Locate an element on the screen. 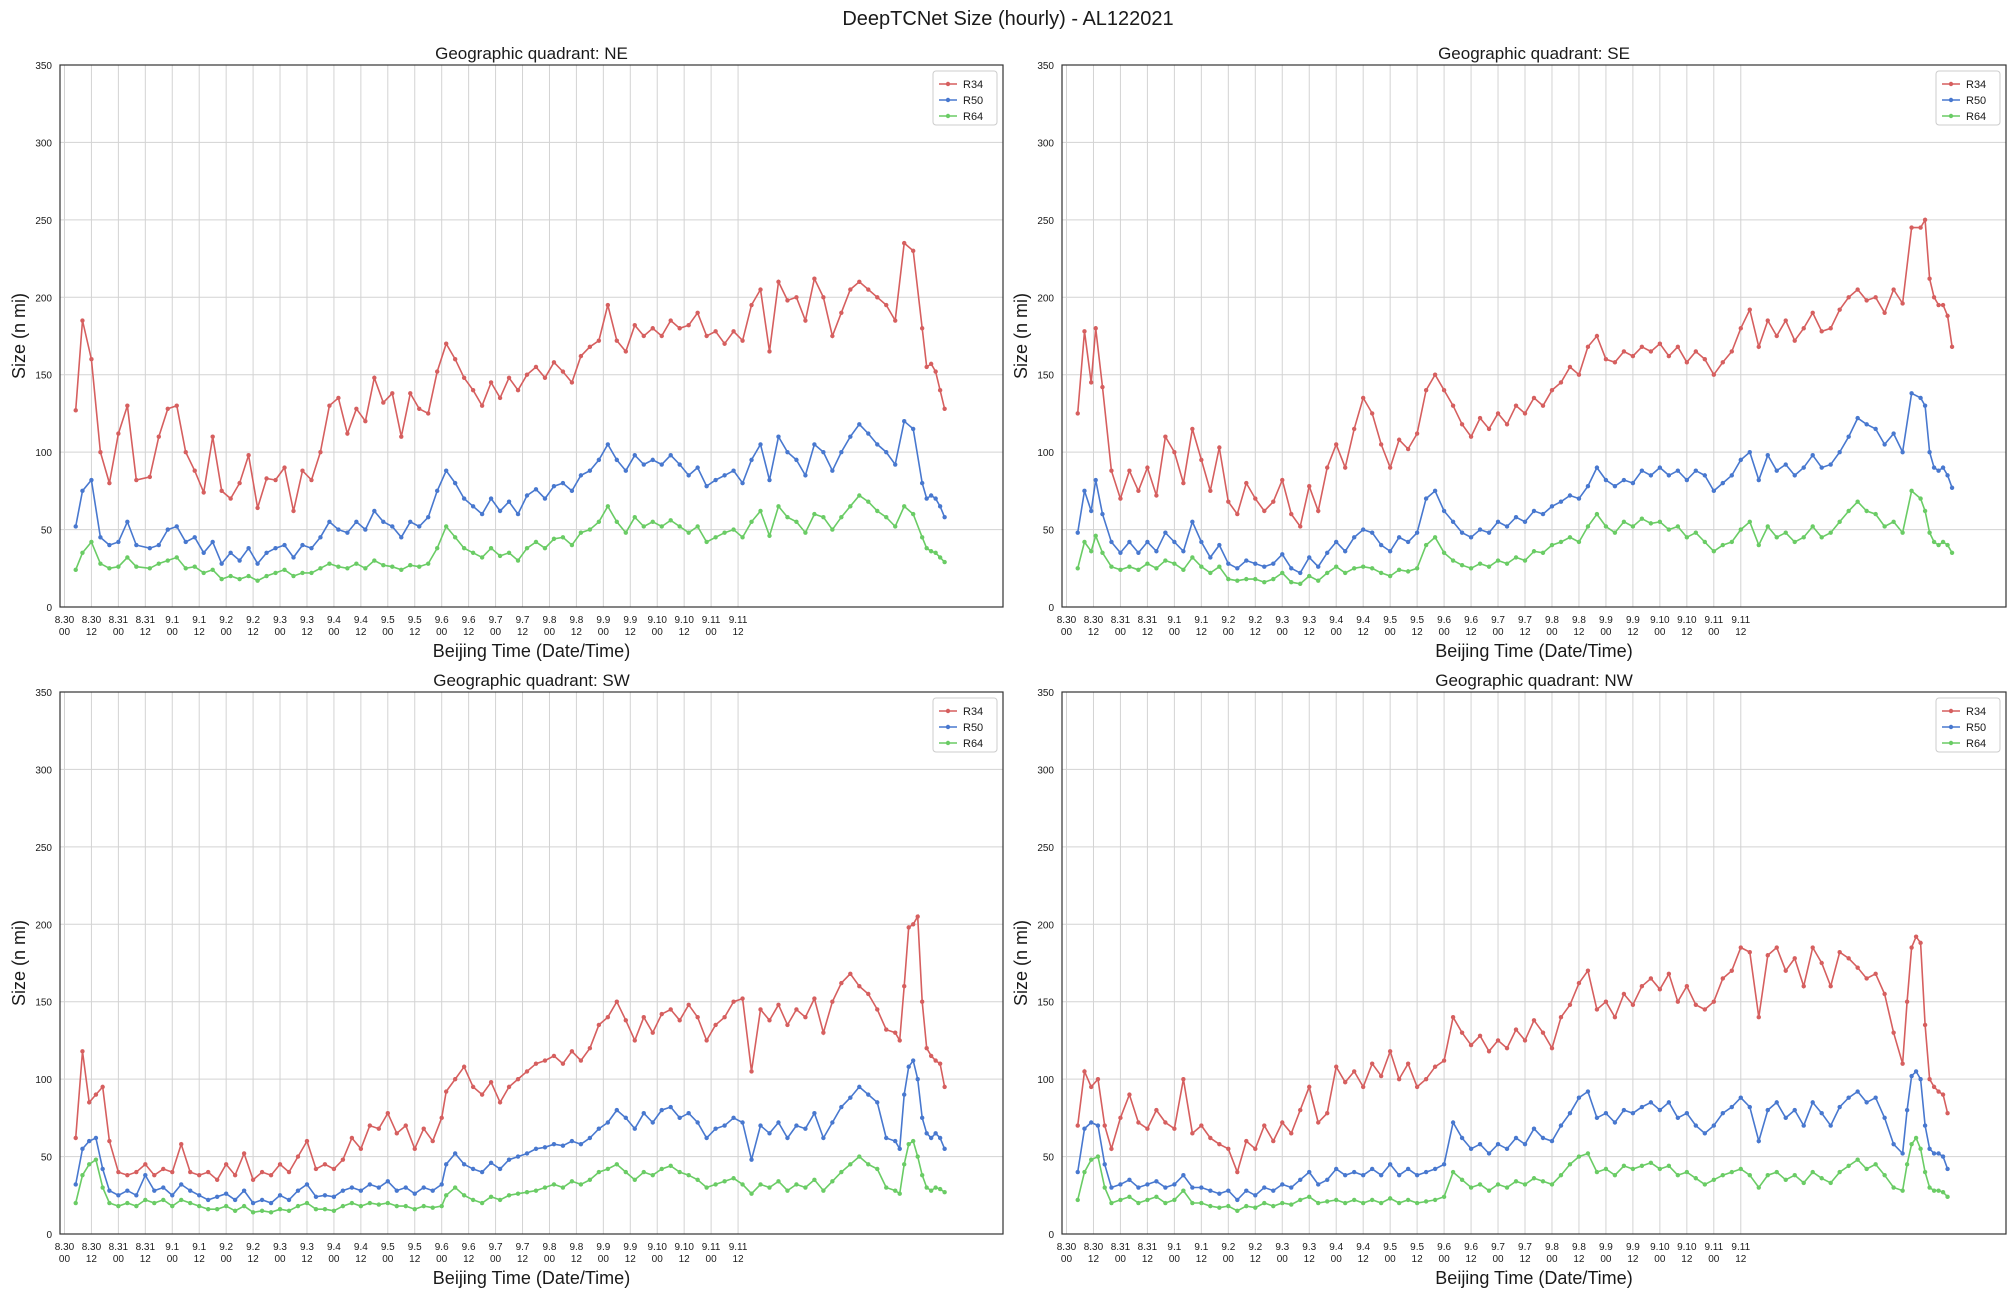 The image size is (2016, 1296). x-tick-label-date: 9.6 is located at coordinates (442, 620).